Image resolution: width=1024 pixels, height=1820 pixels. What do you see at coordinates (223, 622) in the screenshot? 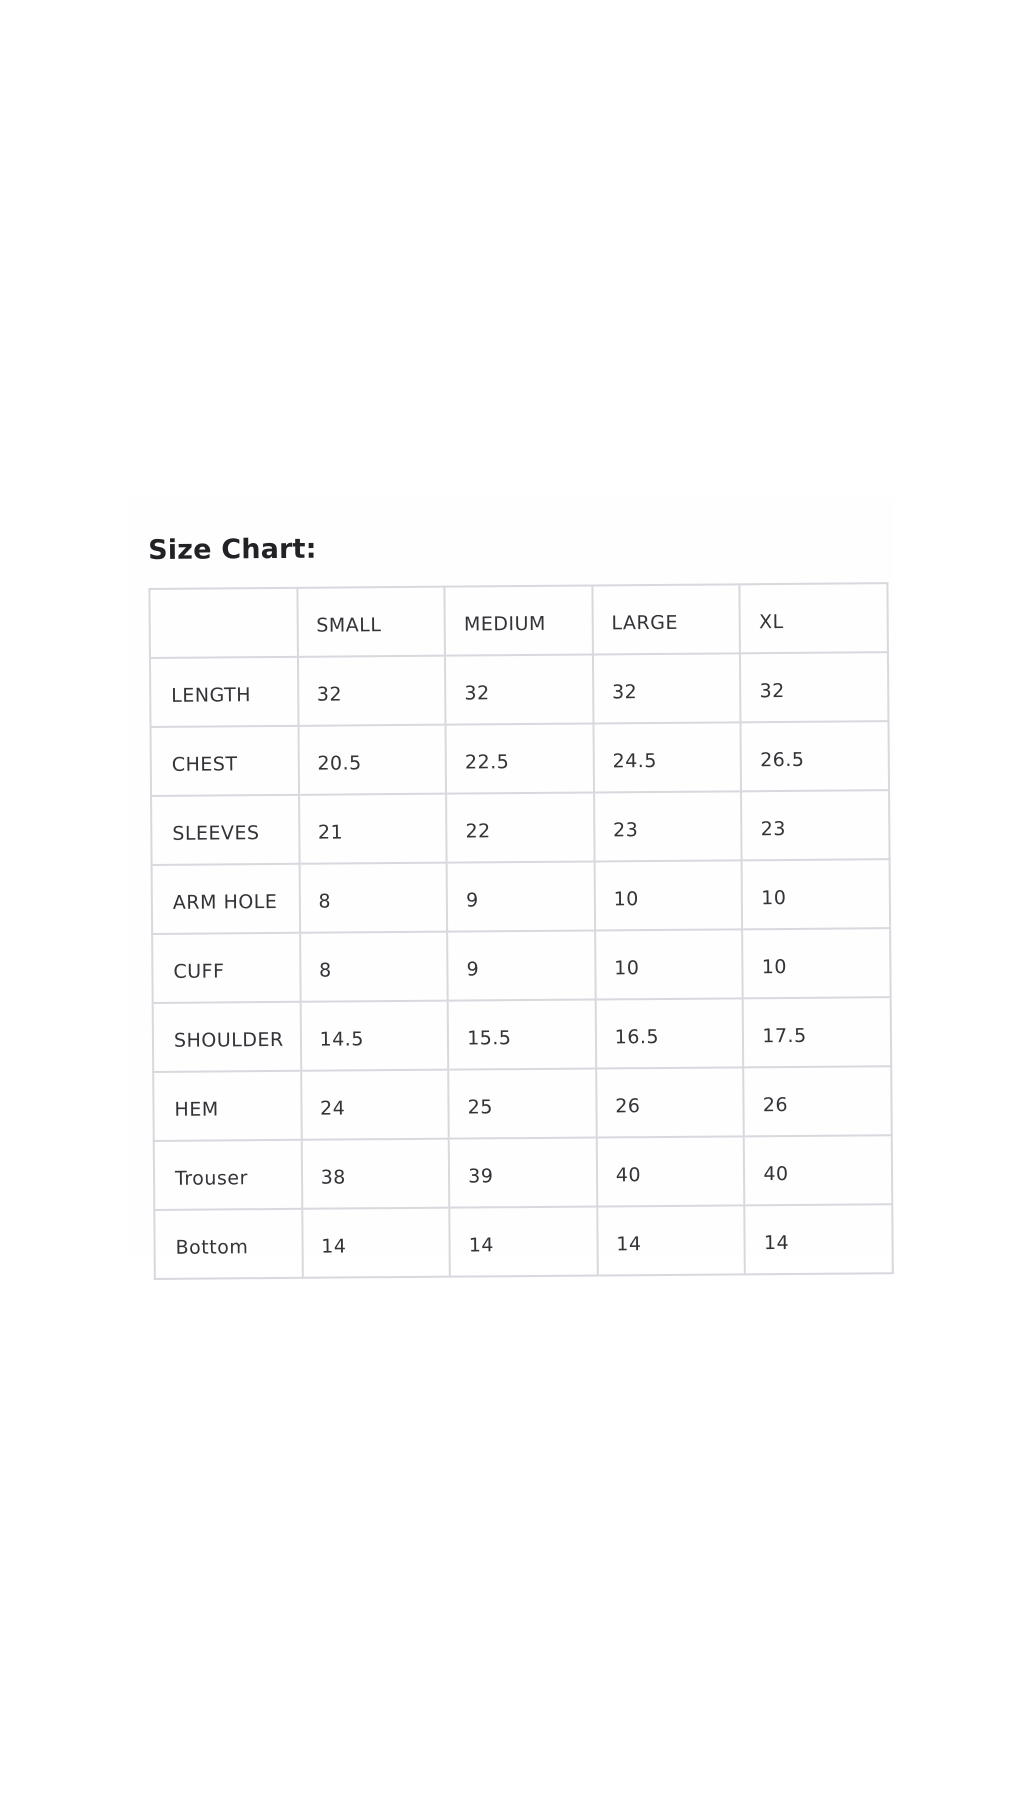
I see `column-header-empty` at bounding box center [223, 622].